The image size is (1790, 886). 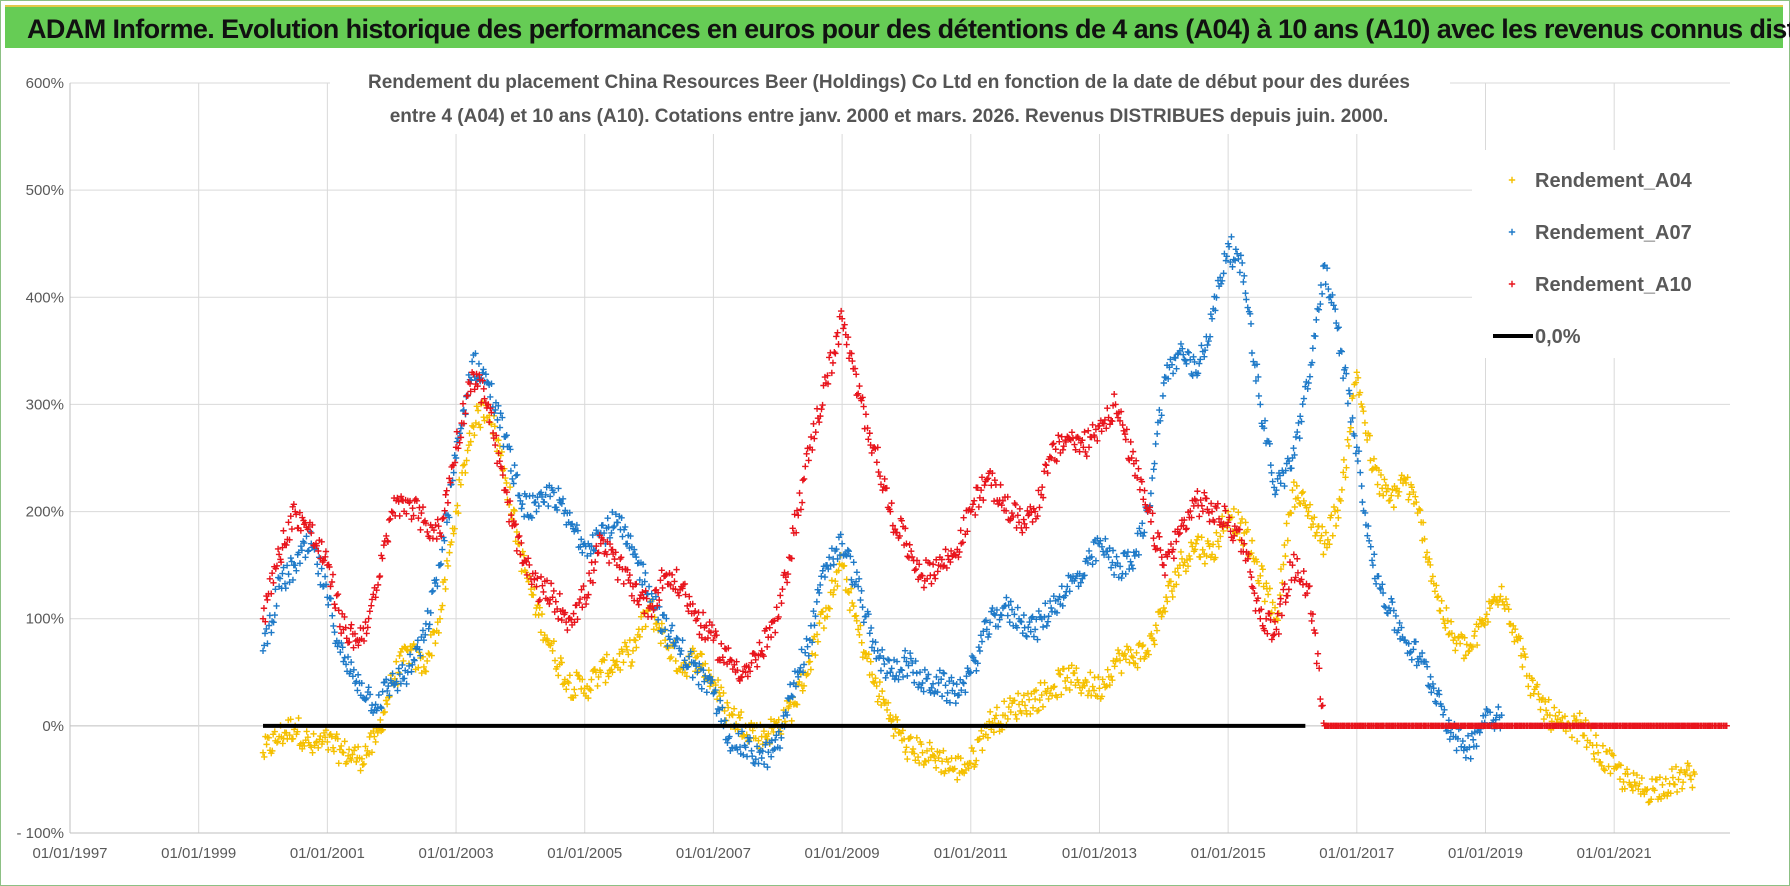 I want to click on x-tick-label: 01/01/2011, so click(x=971, y=853).